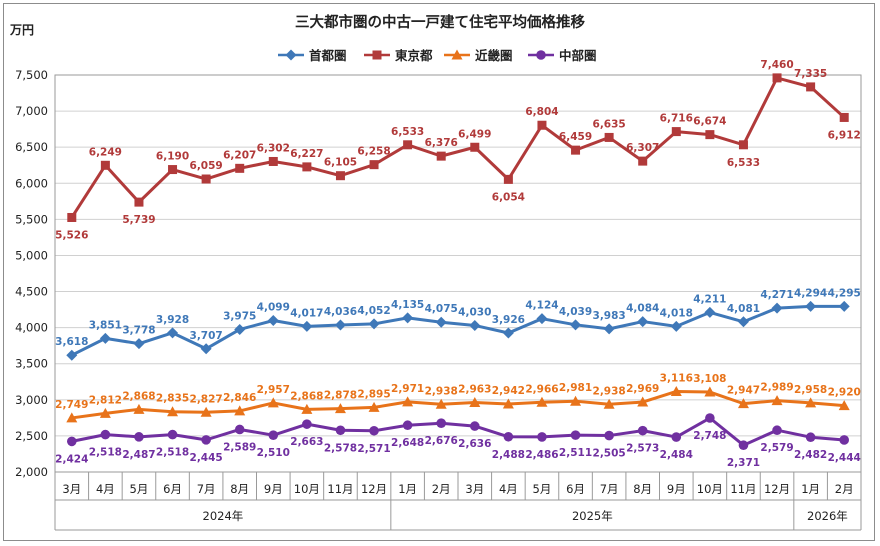  I want to click on data-label: 3,707, so click(206, 336).